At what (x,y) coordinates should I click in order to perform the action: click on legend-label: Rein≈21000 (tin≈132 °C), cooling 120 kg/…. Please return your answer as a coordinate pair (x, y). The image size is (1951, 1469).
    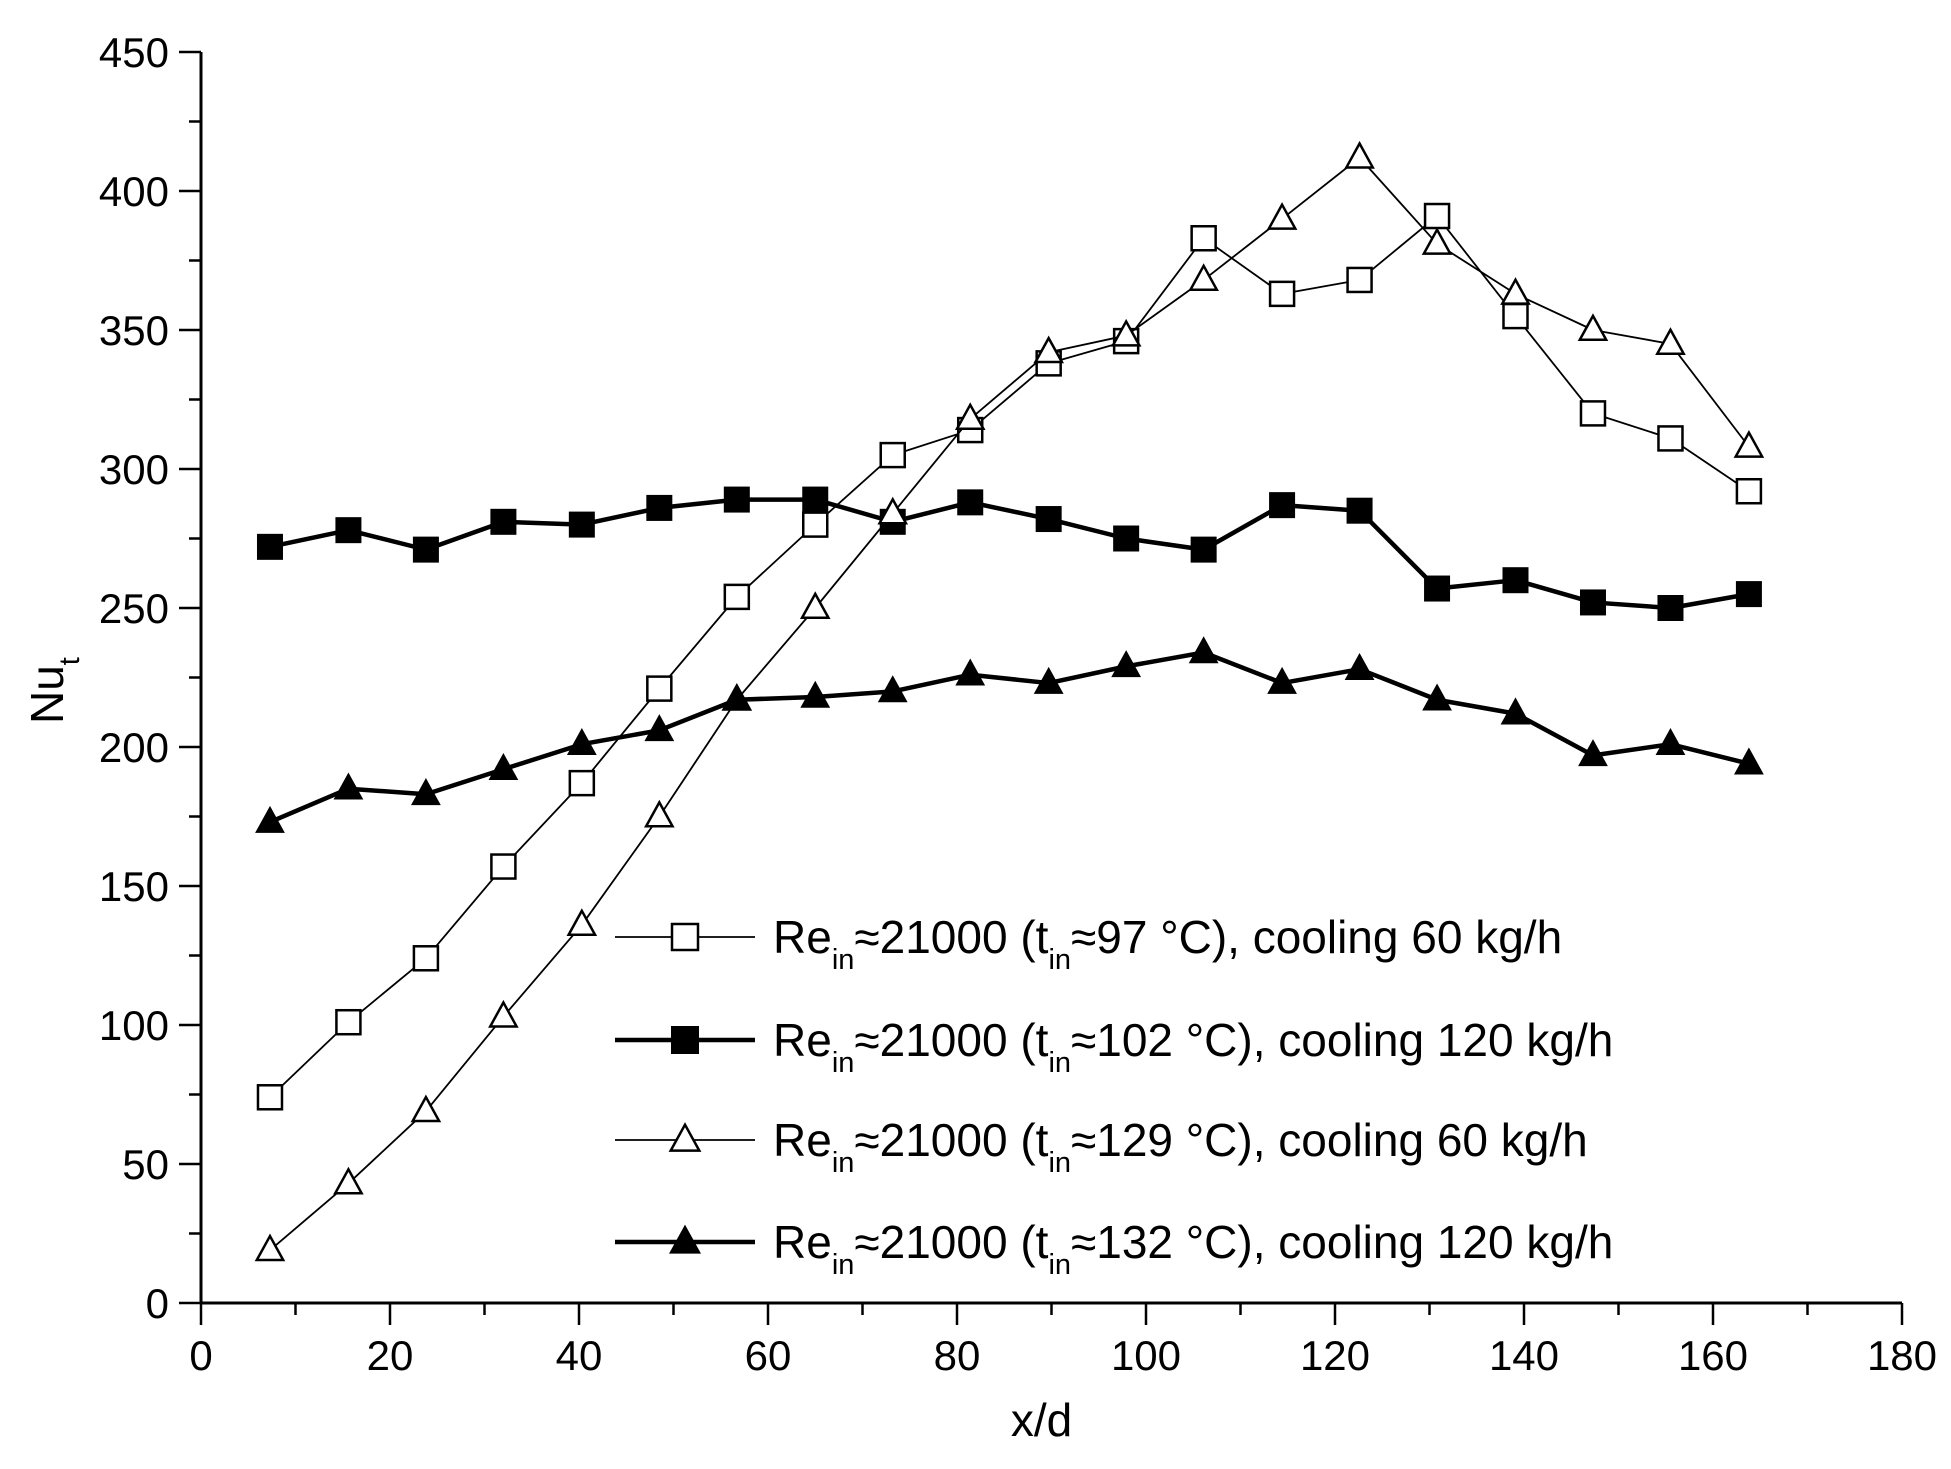
    Looking at the image, I should click on (1193, 1248).